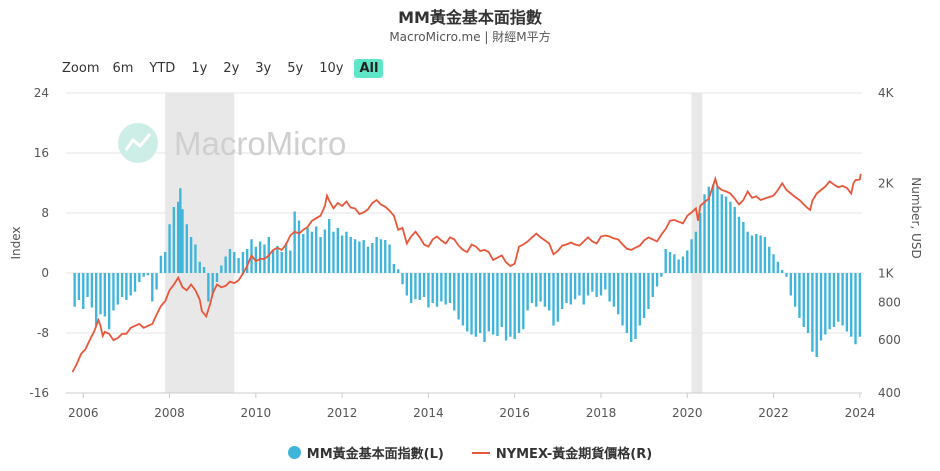  Describe the element at coordinates (470, 452) in the screenshot. I see `legend: MM黃金基本面指數(L) NYMEX-黃金期貨價格(R)` at that location.